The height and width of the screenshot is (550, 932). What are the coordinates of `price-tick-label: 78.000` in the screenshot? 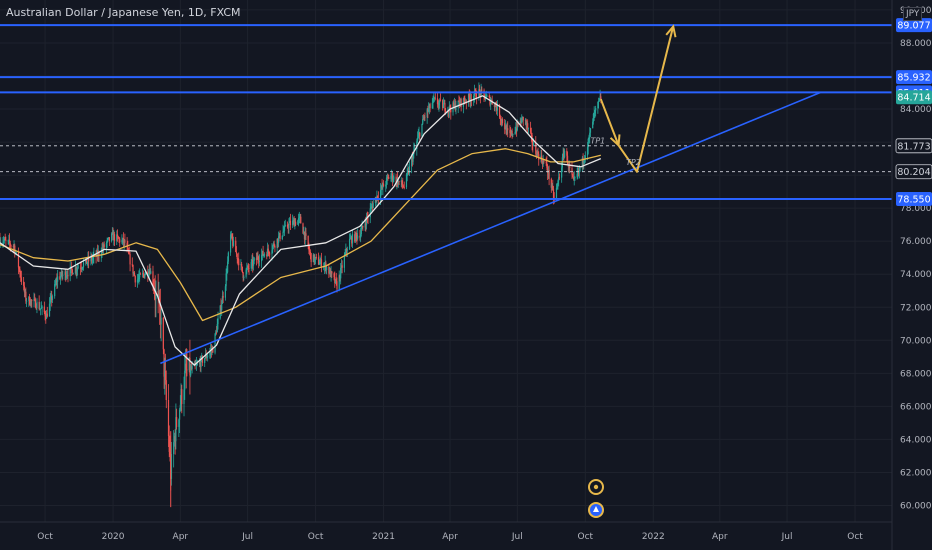 It's located at (916, 209).